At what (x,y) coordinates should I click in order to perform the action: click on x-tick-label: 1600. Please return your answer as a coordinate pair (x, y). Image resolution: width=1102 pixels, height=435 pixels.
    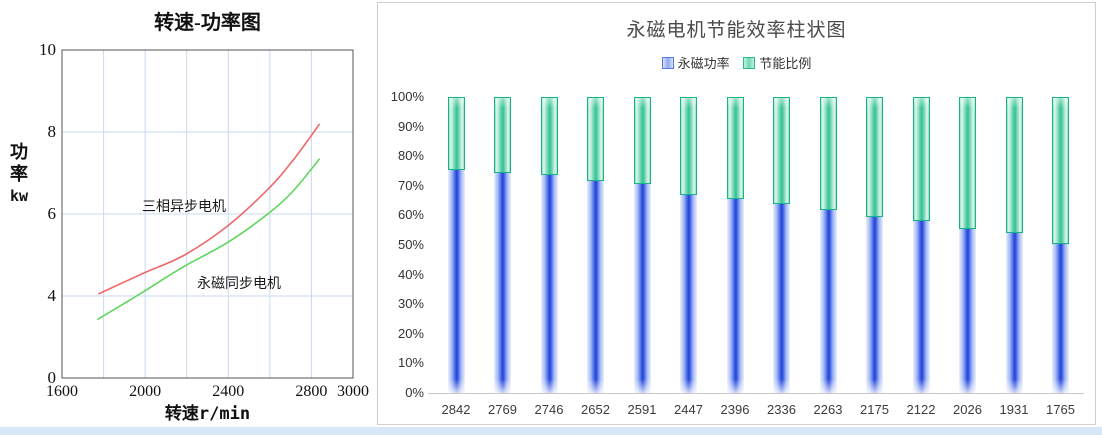
    Looking at the image, I should click on (62, 391).